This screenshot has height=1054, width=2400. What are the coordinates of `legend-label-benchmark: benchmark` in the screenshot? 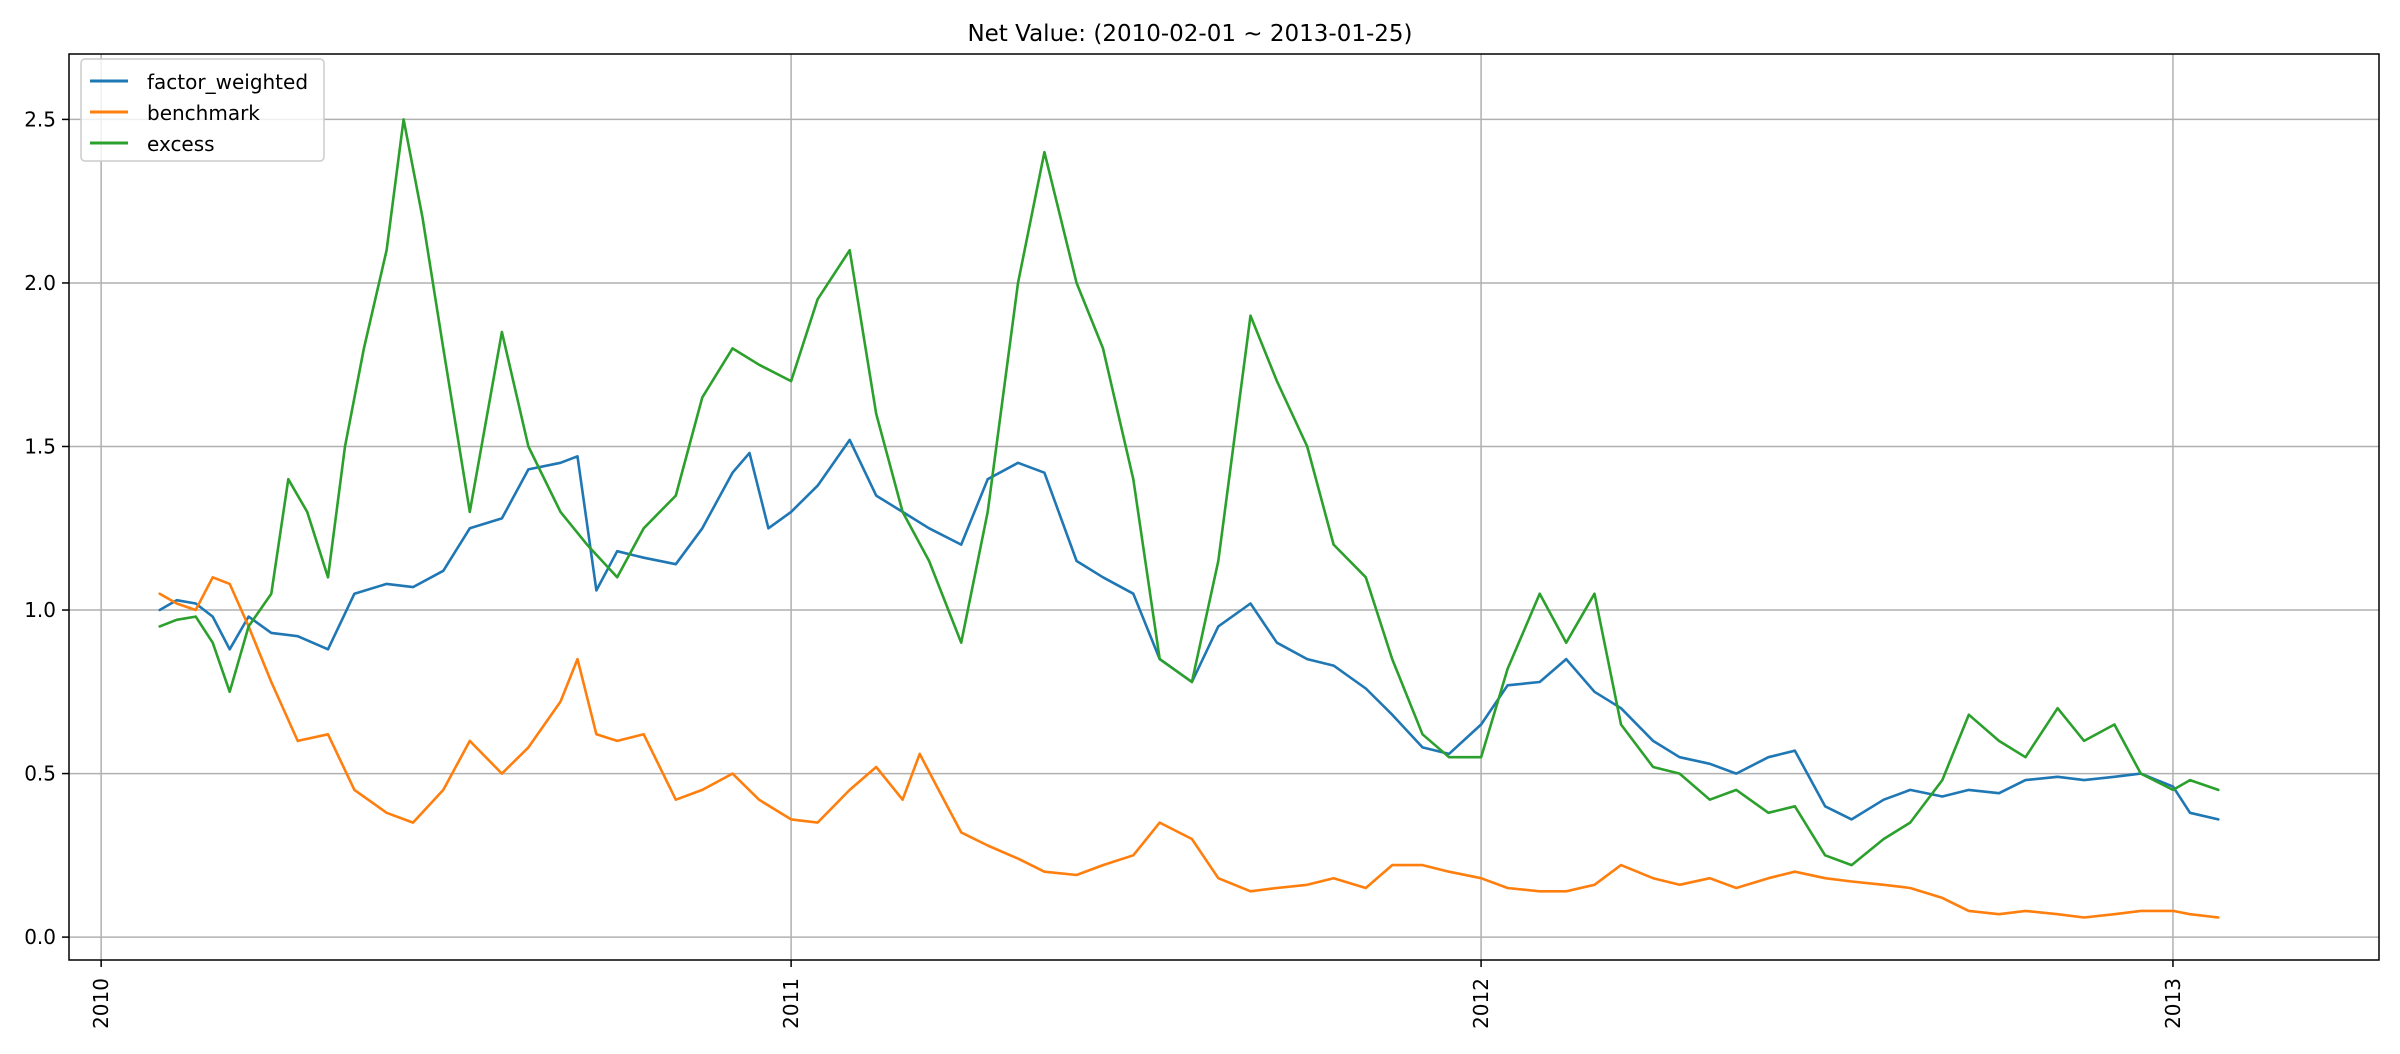 It's located at (203, 113).